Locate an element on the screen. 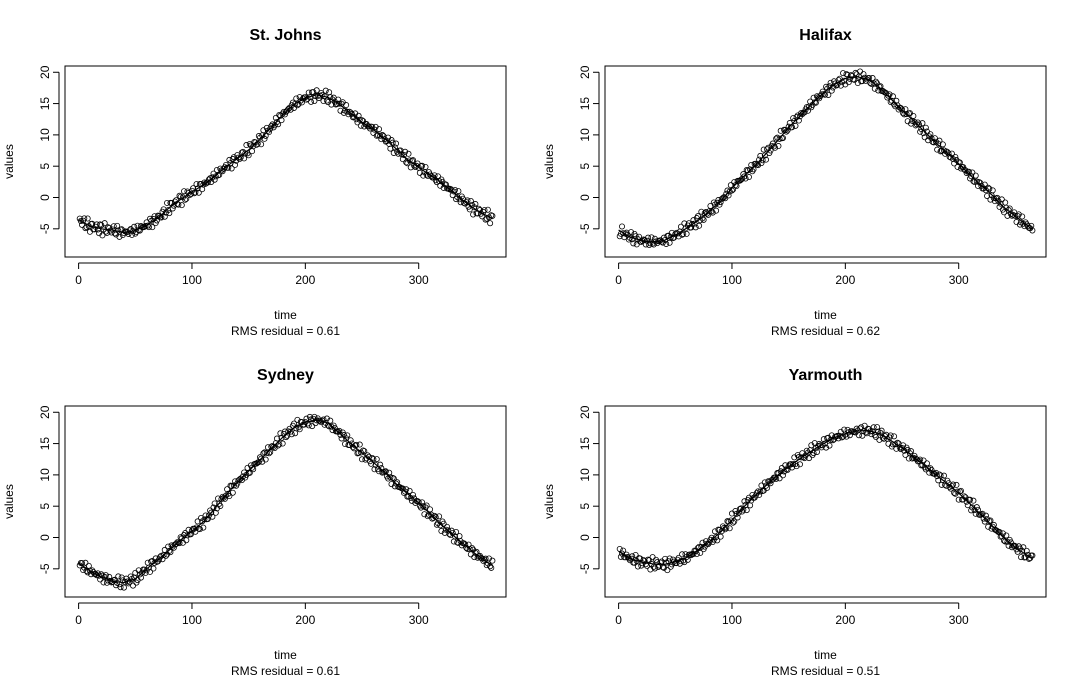 The height and width of the screenshot is (680, 1080). x-tick-label: 0 is located at coordinates (78, 620).